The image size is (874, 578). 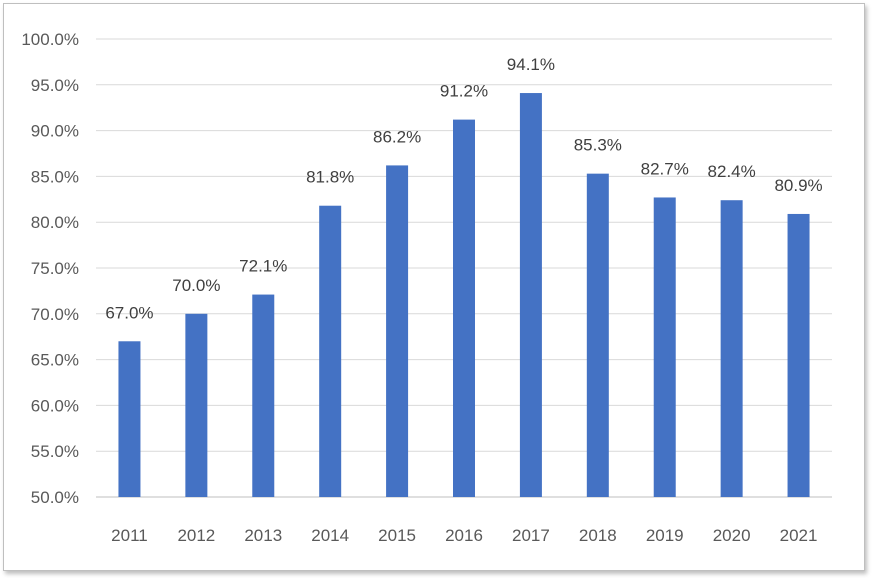 I want to click on data-label: 72.1%, so click(x=263, y=266).